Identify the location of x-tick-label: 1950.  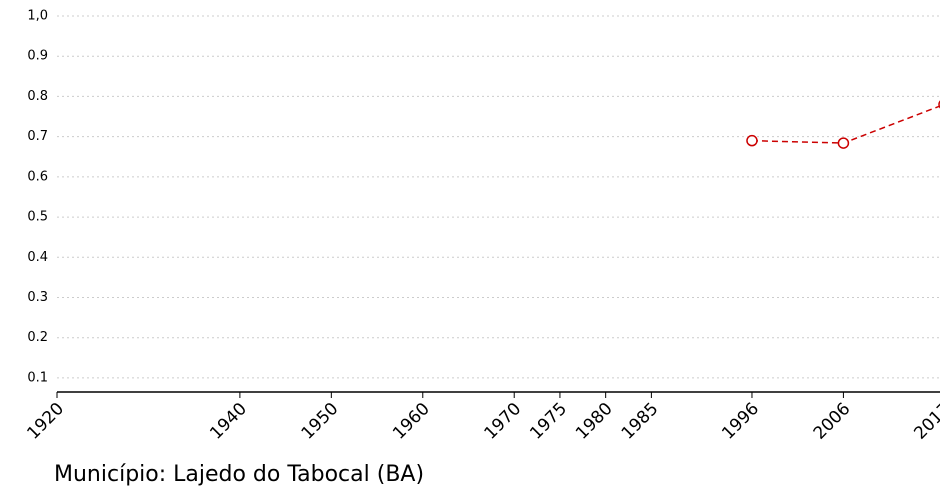
(320, 421).